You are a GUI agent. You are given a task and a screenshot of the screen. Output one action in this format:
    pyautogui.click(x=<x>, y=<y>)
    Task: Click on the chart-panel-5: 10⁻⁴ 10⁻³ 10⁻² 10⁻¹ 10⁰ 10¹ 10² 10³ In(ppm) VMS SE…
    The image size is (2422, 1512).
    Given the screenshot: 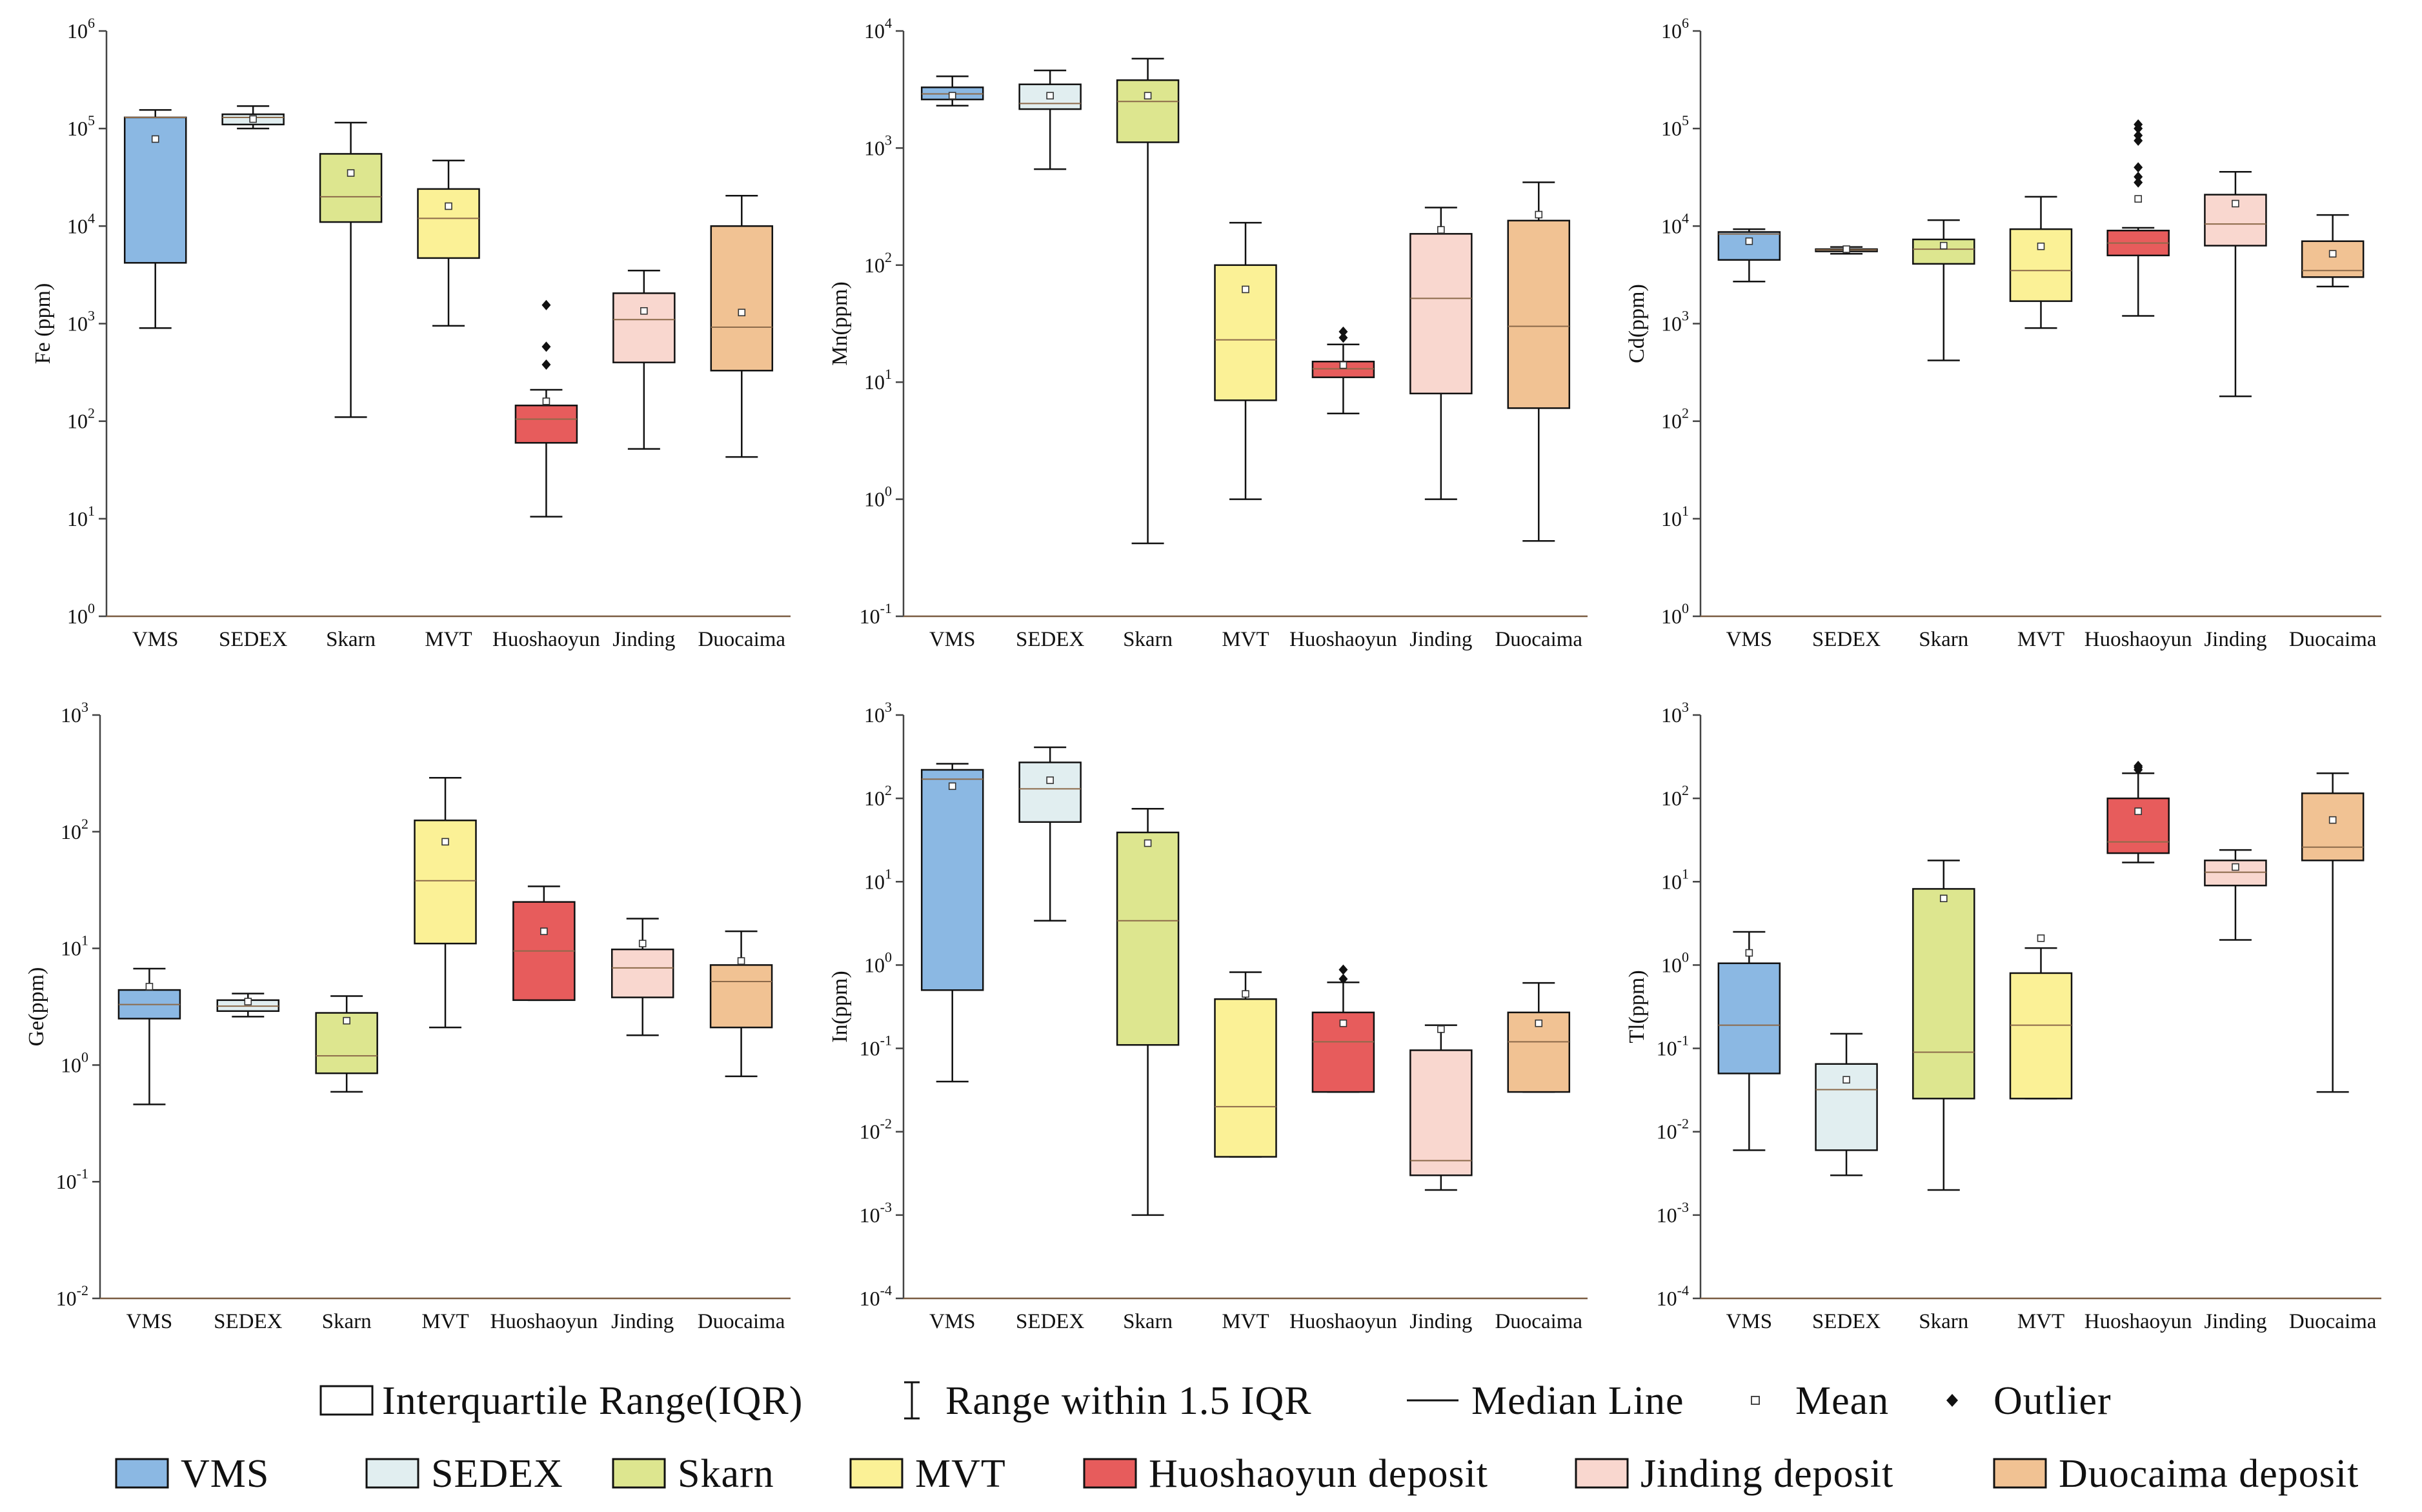 What is the action you would take?
    pyautogui.click(x=1208, y=1016)
    